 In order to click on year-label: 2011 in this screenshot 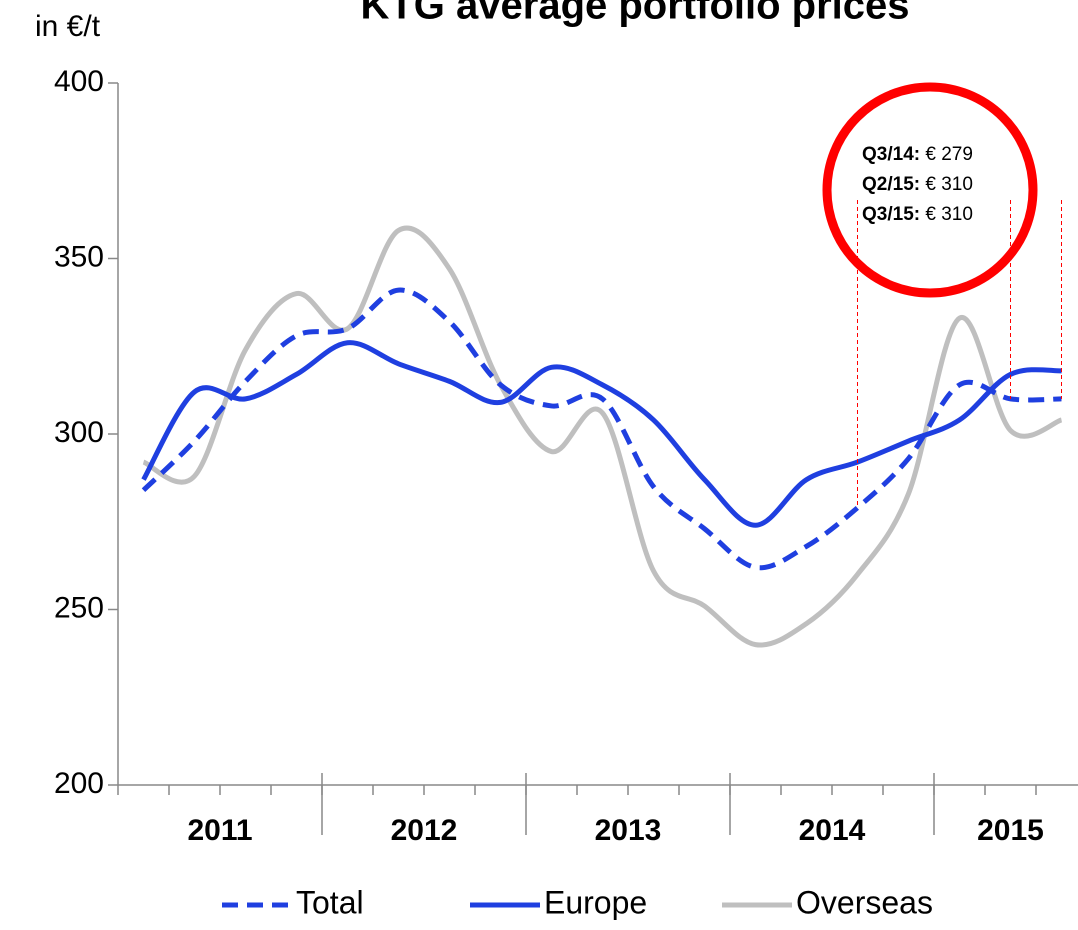, I will do `click(219, 830)`.